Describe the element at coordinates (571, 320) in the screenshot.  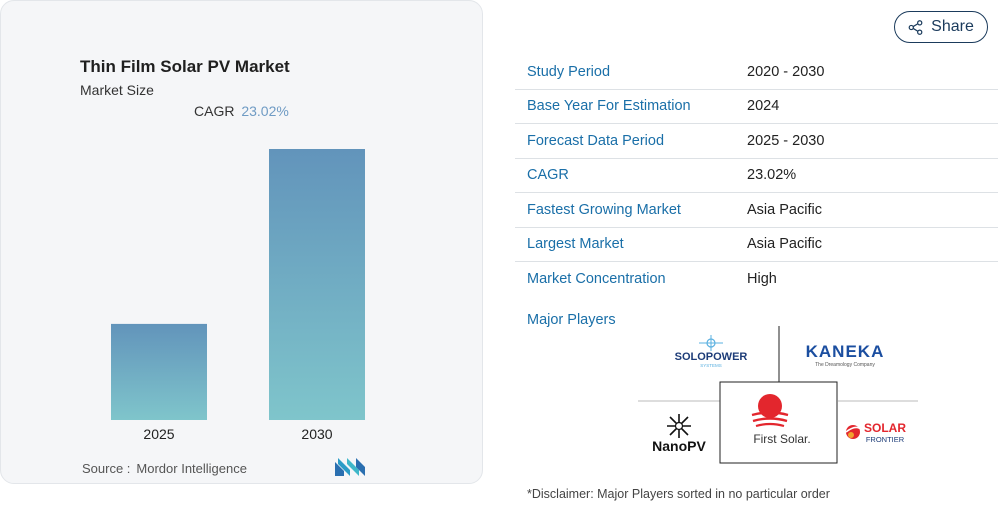
I see `major-players-title: Major Players` at that location.